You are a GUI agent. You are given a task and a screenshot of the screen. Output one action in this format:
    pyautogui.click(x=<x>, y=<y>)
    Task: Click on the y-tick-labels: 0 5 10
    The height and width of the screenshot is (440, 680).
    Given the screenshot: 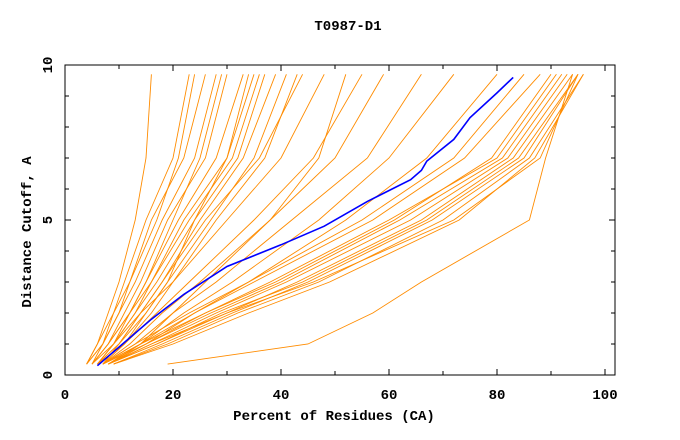 What is the action you would take?
    pyautogui.click(x=49, y=218)
    